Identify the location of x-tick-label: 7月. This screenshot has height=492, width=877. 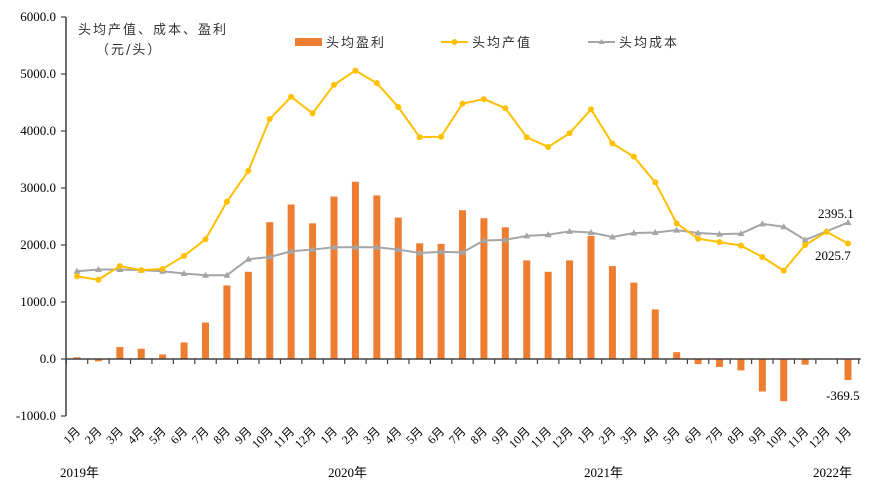
(200, 435).